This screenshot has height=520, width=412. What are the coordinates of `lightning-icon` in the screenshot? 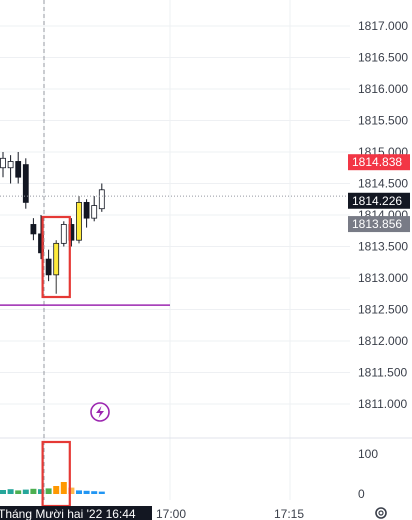 It's located at (100, 412).